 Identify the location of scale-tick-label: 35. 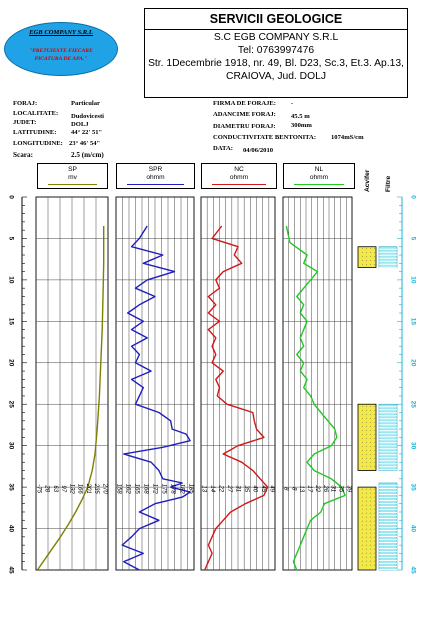
(246, 488).